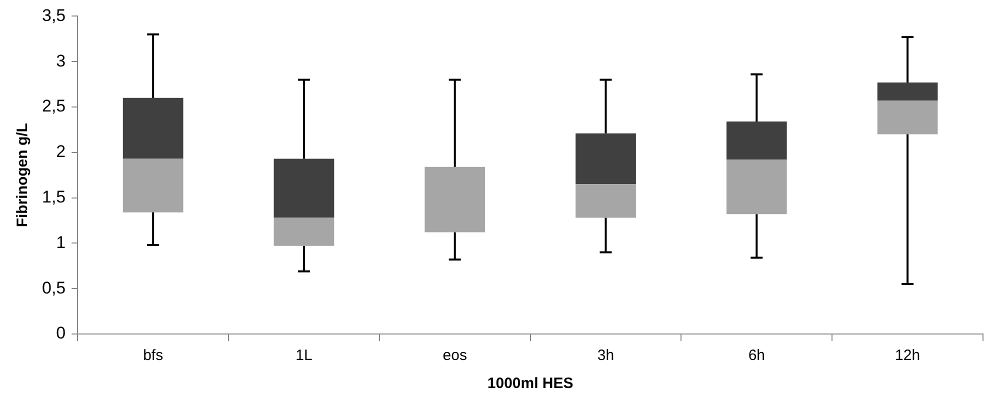  Describe the element at coordinates (153, 355) in the screenshot. I see `x-tick-label: bfs` at that location.